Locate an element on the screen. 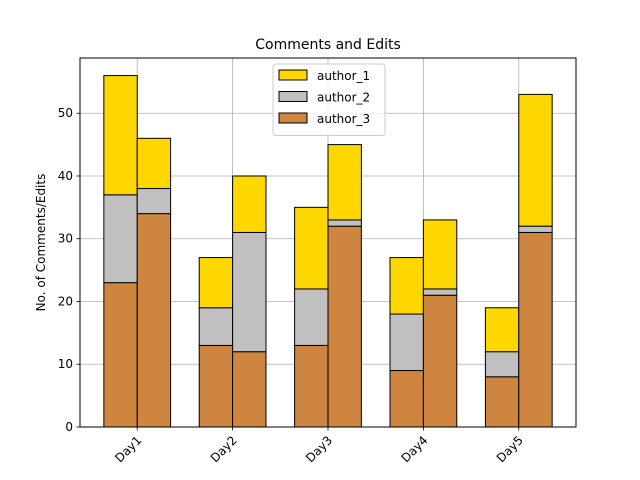 This screenshot has width=640, height=480. legend-label: author_1 is located at coordinates (343, 76).